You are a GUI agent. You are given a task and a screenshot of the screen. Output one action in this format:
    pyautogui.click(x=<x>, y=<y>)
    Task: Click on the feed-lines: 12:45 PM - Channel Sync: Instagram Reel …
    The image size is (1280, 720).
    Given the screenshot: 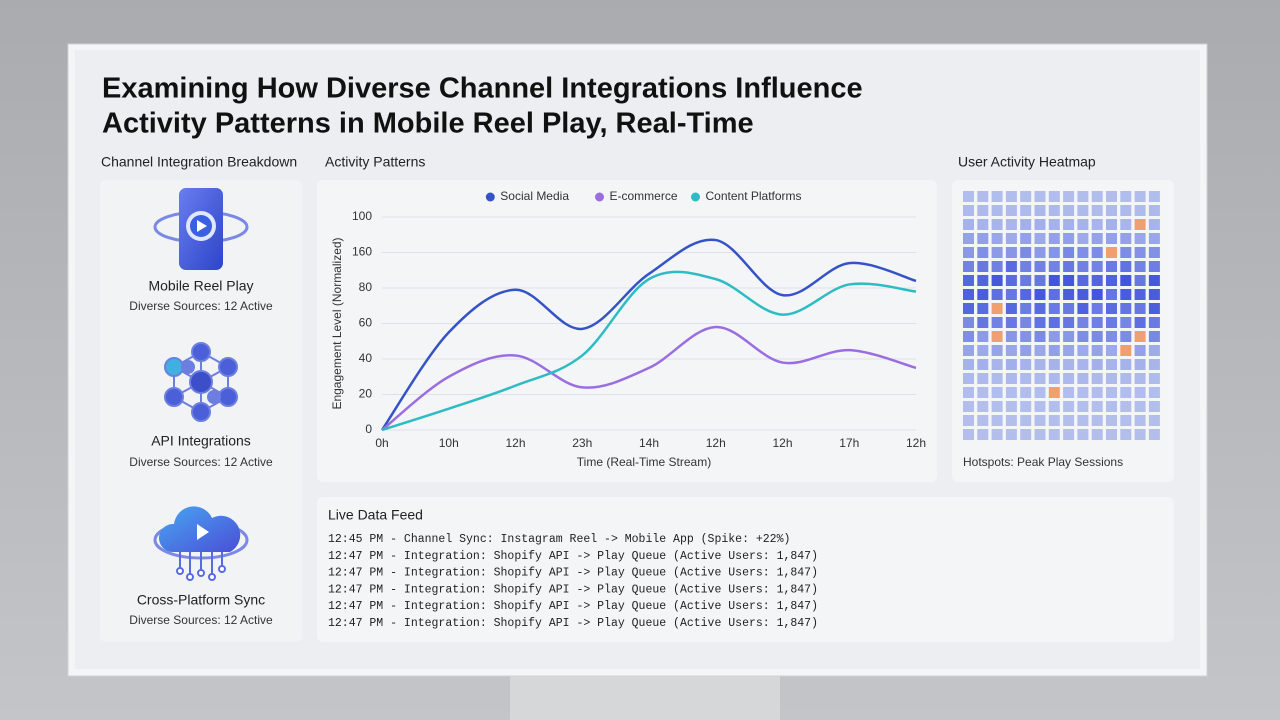 What is the action you would take?
    pyautogui.click(x=573, y=581)
    